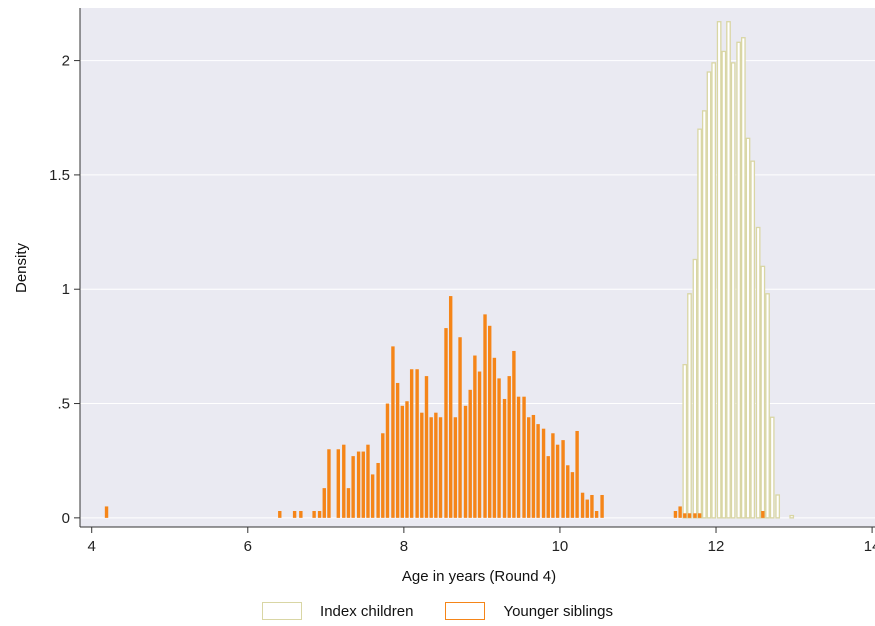 The height and width of the screenshot is (626, 875). What do you see at coordinates (869, 546) in the screenshot?
I see `x-tick-label: 14` at bounding box center [869, 546].